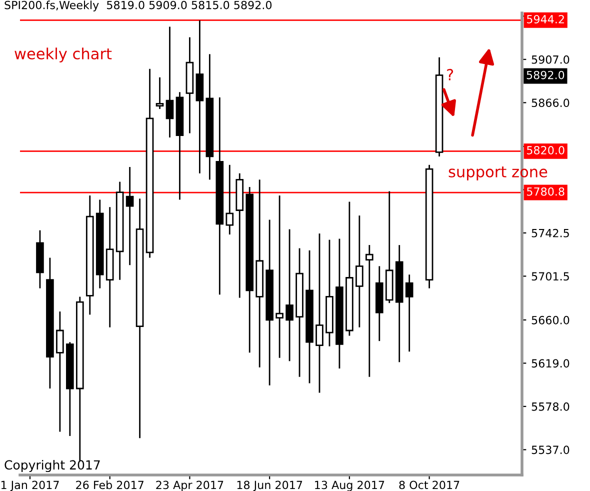 This screenshot has height=491, width=590. What do you see at coordinates (269, 485) in the screenshot?
I see `x-tick-label: 18 Jun 2017` at bounding box center [269, 485].